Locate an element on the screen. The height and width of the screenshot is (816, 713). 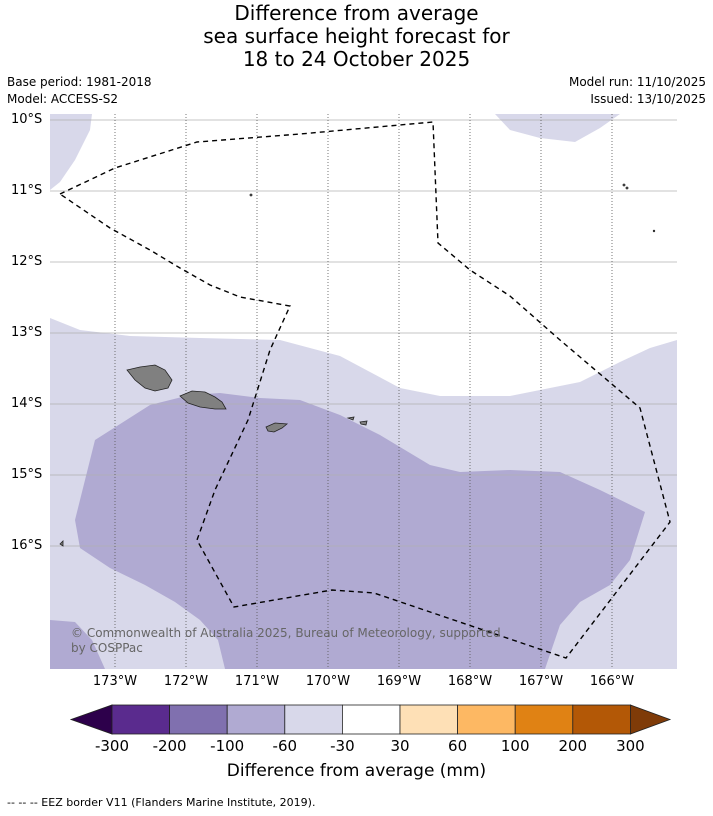
model-run: Model run: 11/10/2025 is located at coordinates (637, 82).